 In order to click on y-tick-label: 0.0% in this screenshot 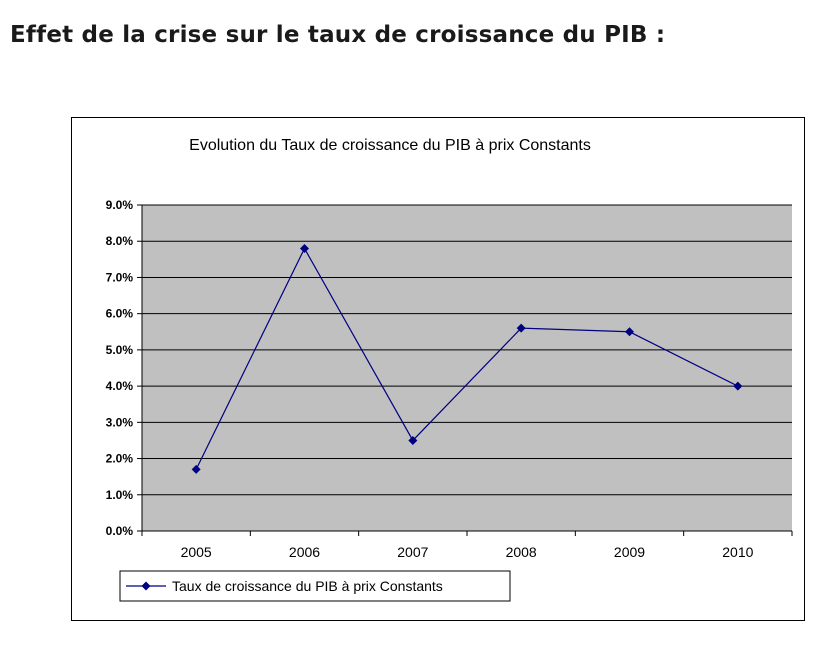, I will do `click(120, 531)`.